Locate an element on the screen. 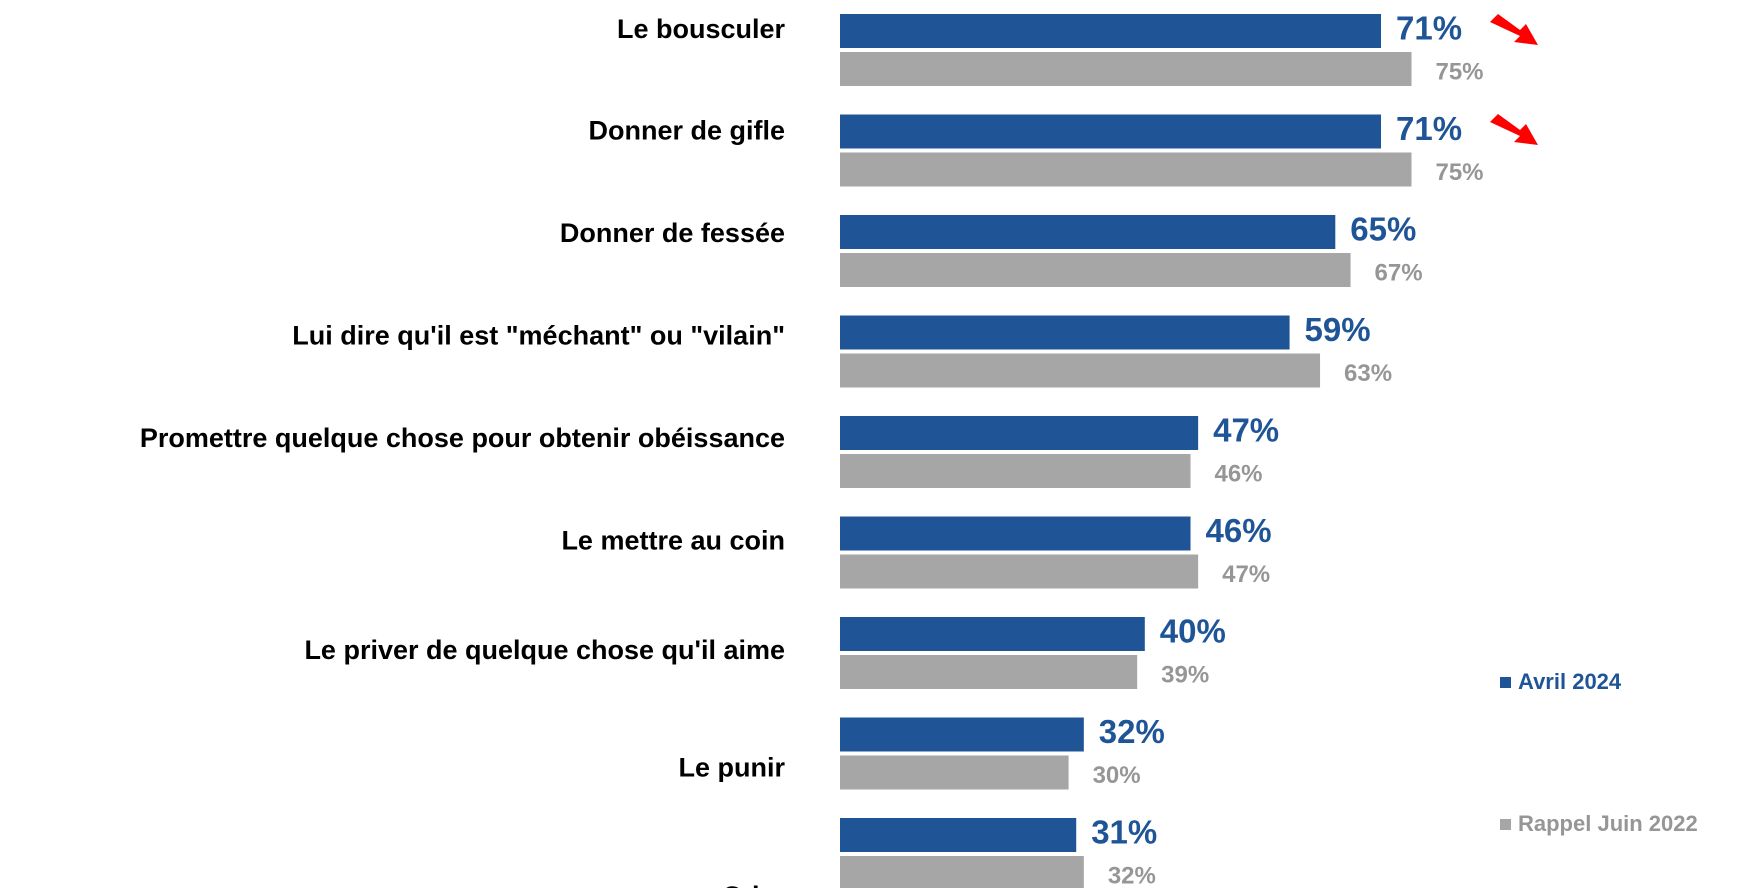 The height and width of the screenshot is (888, 1752). category-label: Le bousculer is located at coordinates (701, 29).